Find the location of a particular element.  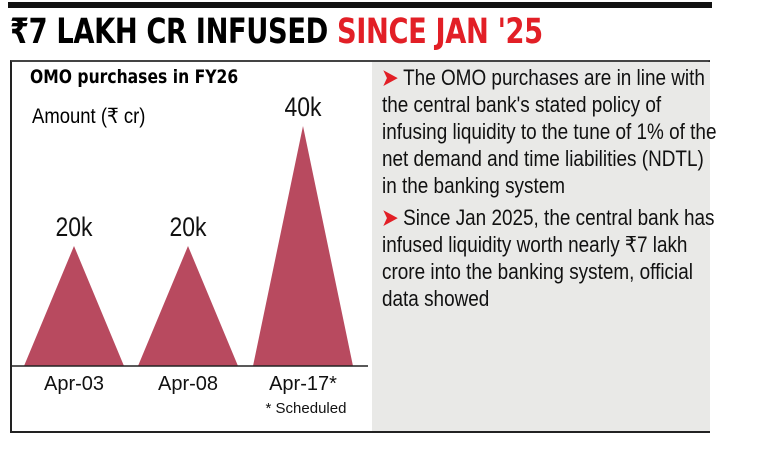

headline-red: SINCE JAN '25 is located at coordinates (439, 32).